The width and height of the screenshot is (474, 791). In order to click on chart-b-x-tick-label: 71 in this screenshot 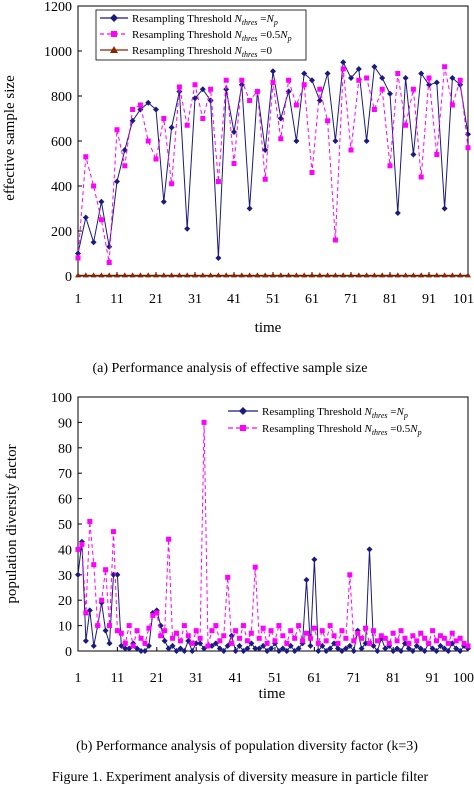, I will do `click(354, 678)`.